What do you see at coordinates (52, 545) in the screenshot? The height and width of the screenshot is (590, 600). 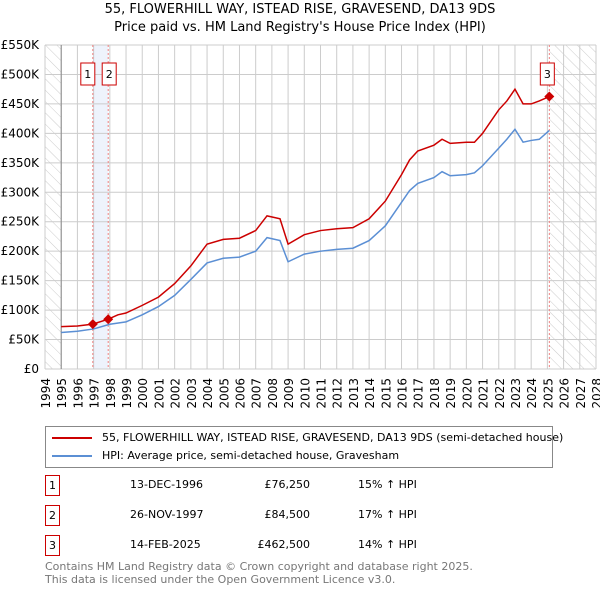 I see `sale-number: 3` at bounding box center [52, 545].